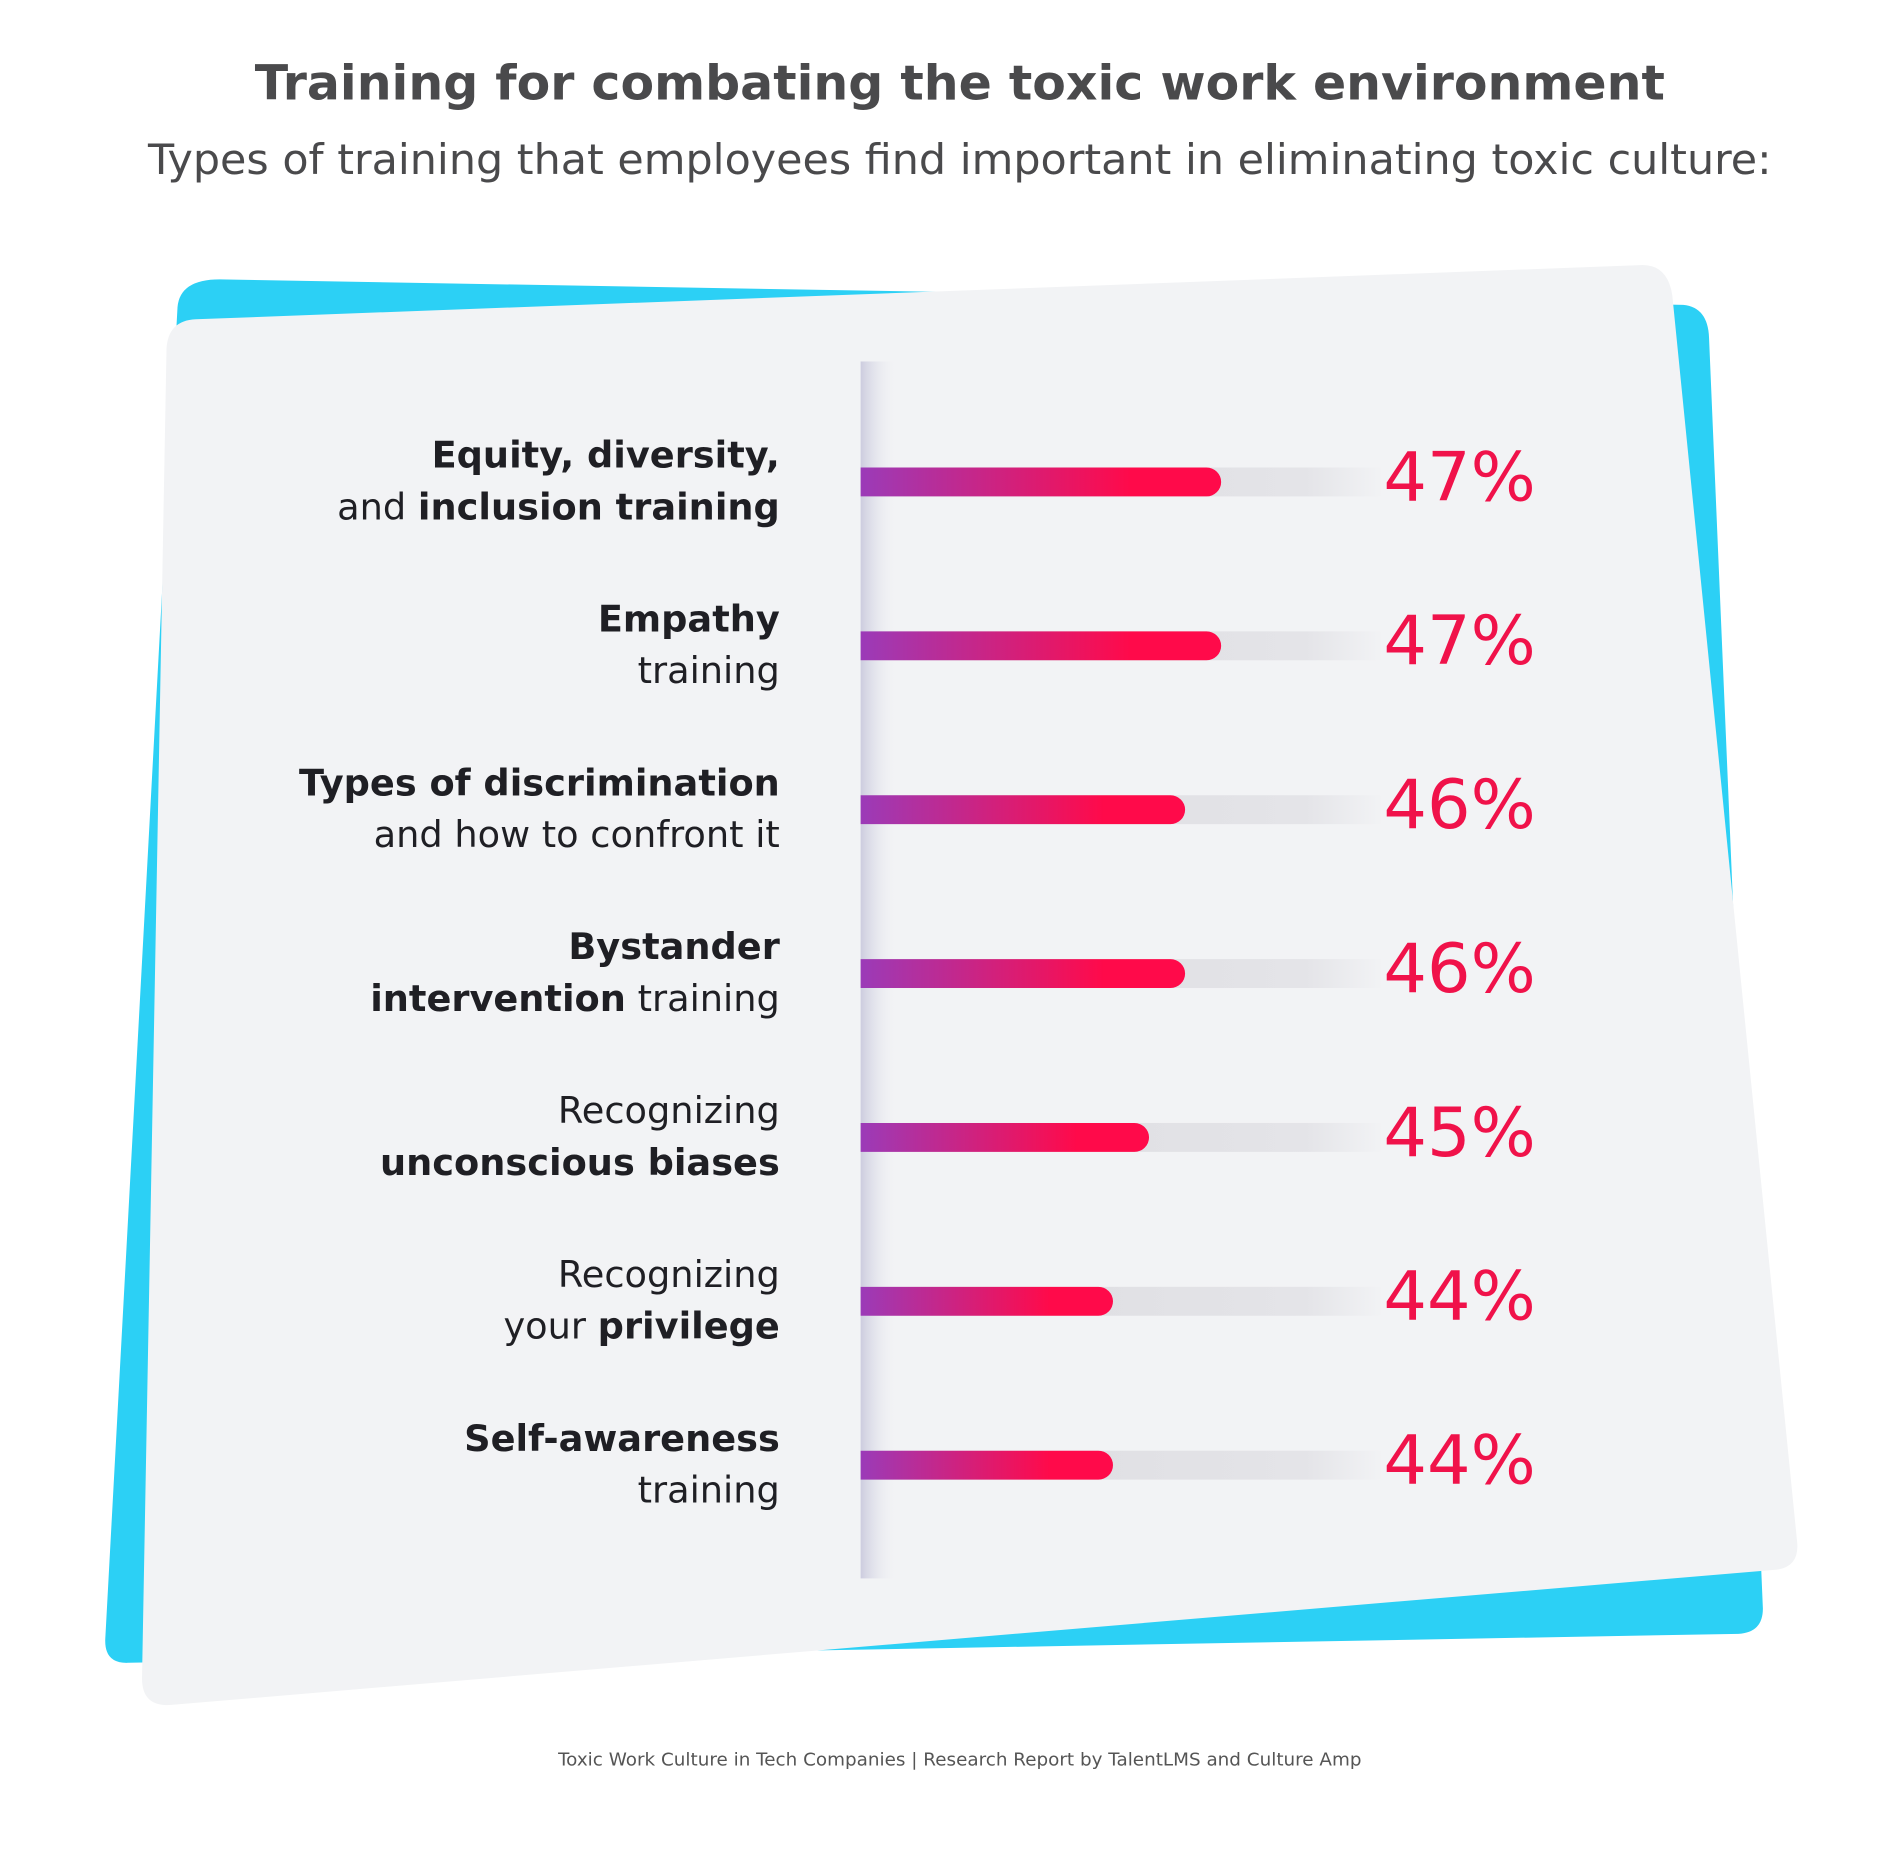 This screenshot has height=1870, width=1900. I want to click on label-run: Bystander, so click(674, 946).